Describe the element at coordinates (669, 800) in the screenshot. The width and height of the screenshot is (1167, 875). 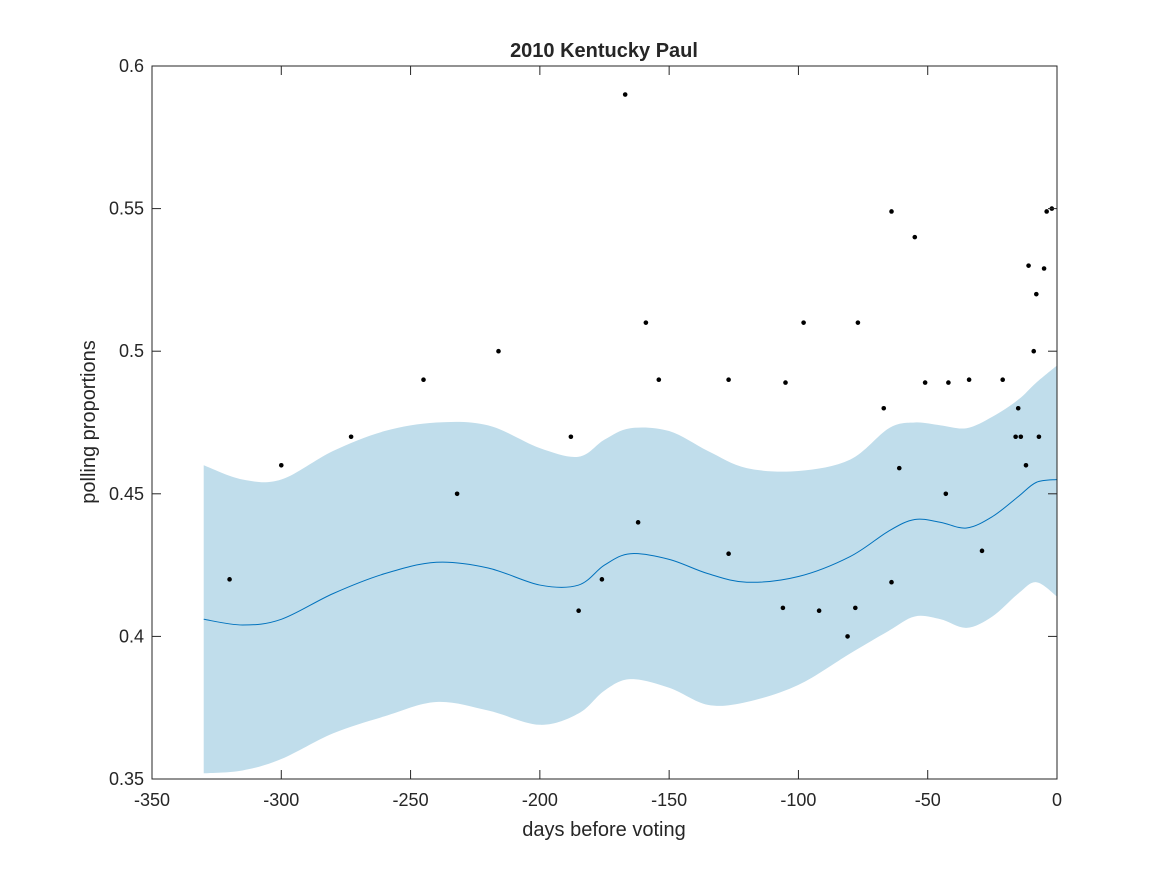
I see `x-tick-label: -150` at that location.